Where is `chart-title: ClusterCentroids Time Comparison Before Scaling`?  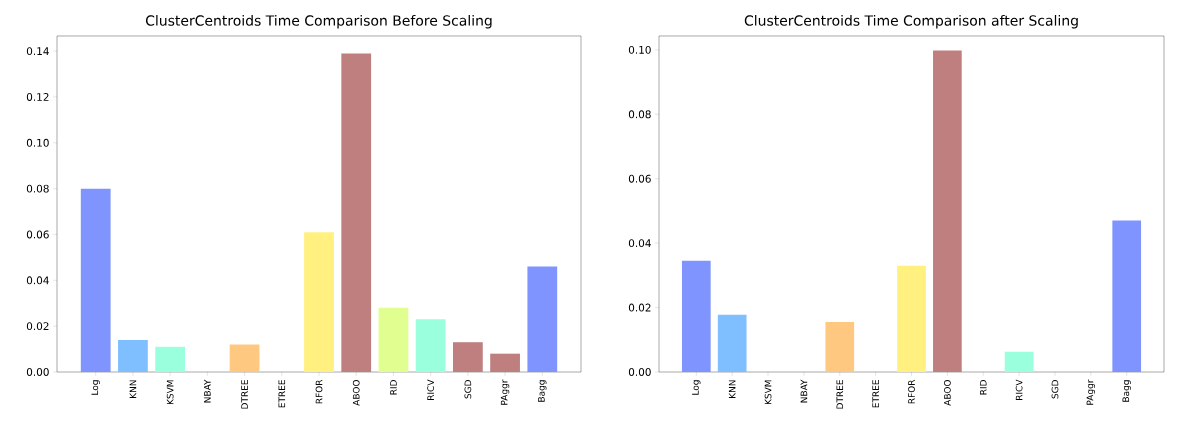
chart-title: ClusterCentroids Time Comparison Before Scaling is located at coordinates (318, 22).